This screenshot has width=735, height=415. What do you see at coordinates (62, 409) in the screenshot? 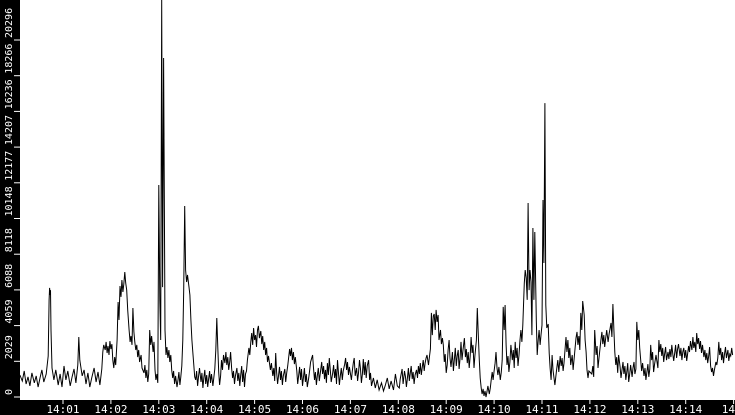
I see `x-tick-label: 14:01` at bounding box center [62, 409].